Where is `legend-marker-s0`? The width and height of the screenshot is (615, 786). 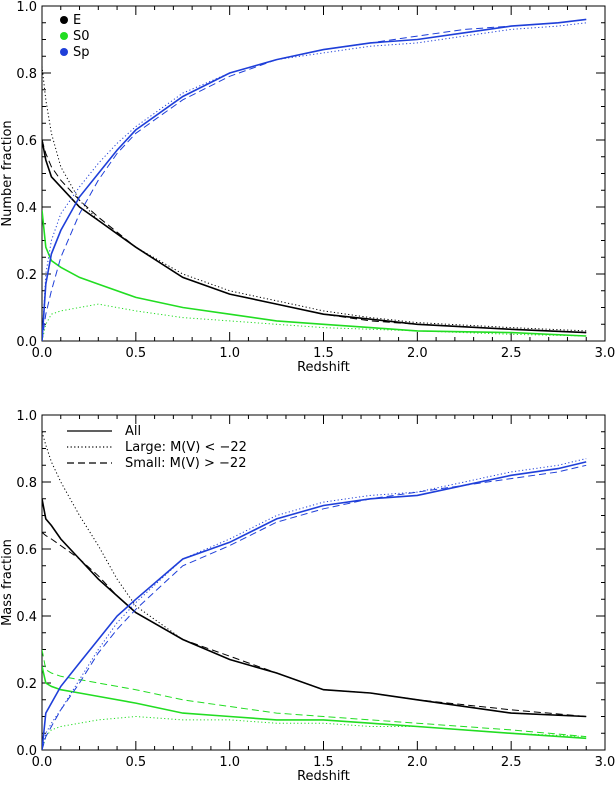 legend-marker-s0 is located at coordinates (64, 36).